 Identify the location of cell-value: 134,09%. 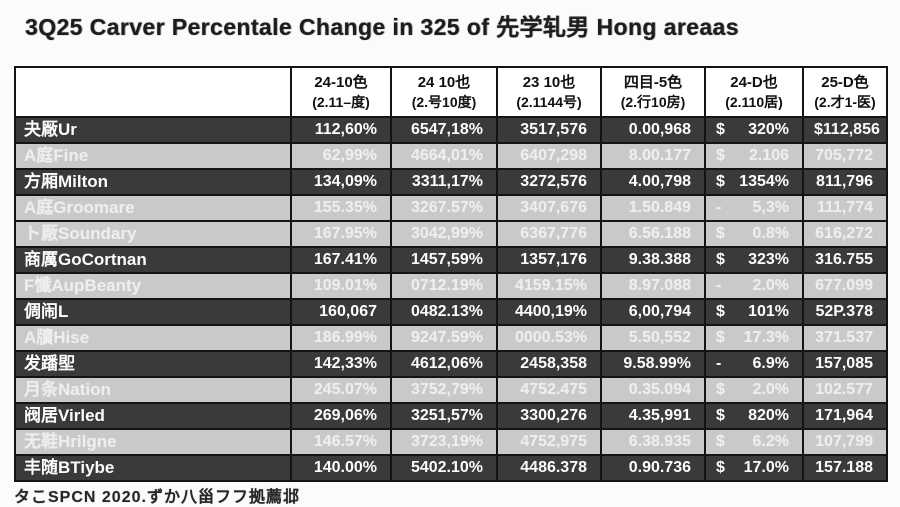
(341, 182).